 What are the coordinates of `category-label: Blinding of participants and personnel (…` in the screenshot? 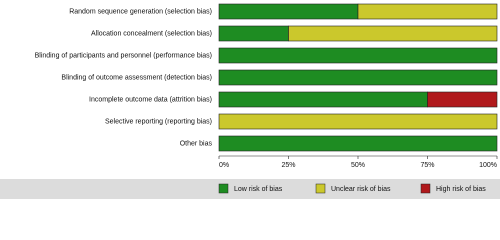 It's located at (123, 55).